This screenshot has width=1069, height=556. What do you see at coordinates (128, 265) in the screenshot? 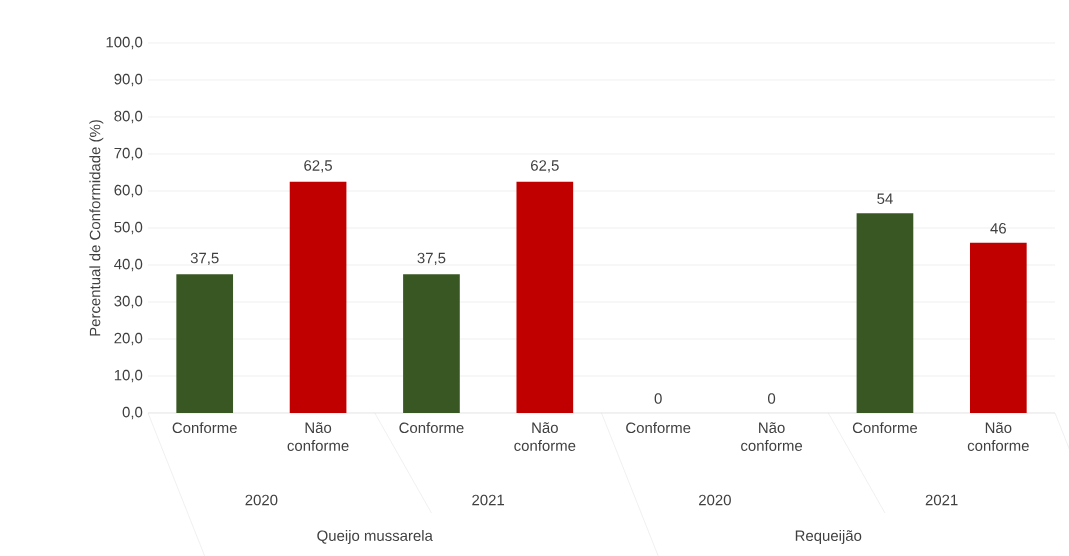
I see `y-tick-label: 40,0` at bounding box center [128, 265].